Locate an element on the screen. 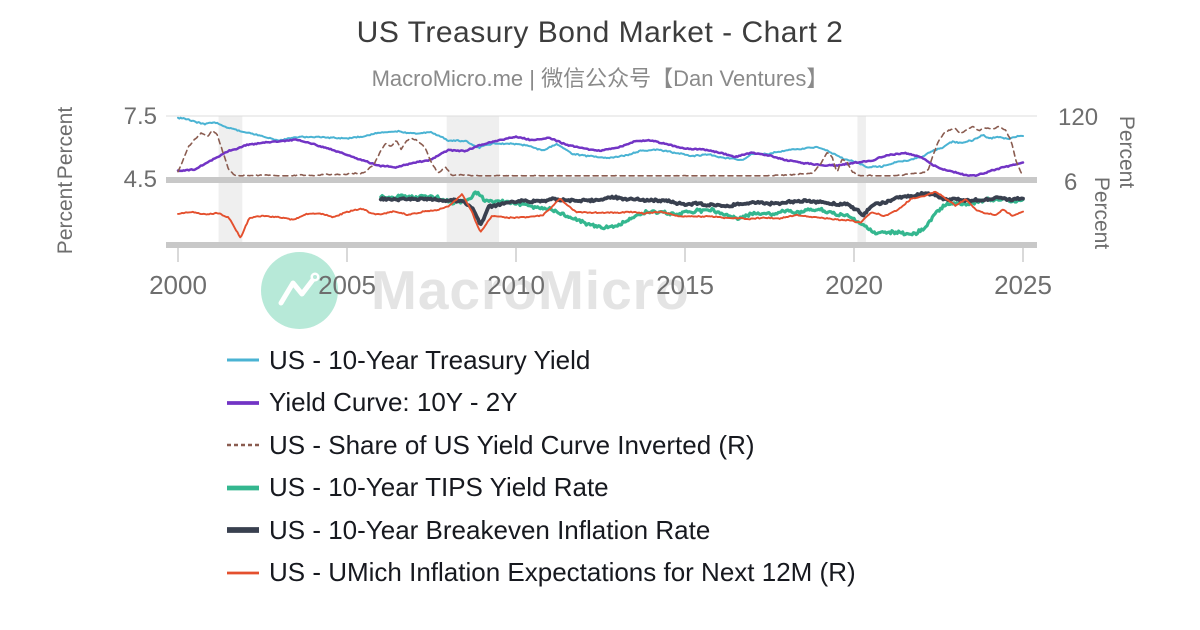 The width and height of the screenshot is (1200, 630). page-title: US Treasury Bond Market - Chart 2 is located at coordinates (600, 32).